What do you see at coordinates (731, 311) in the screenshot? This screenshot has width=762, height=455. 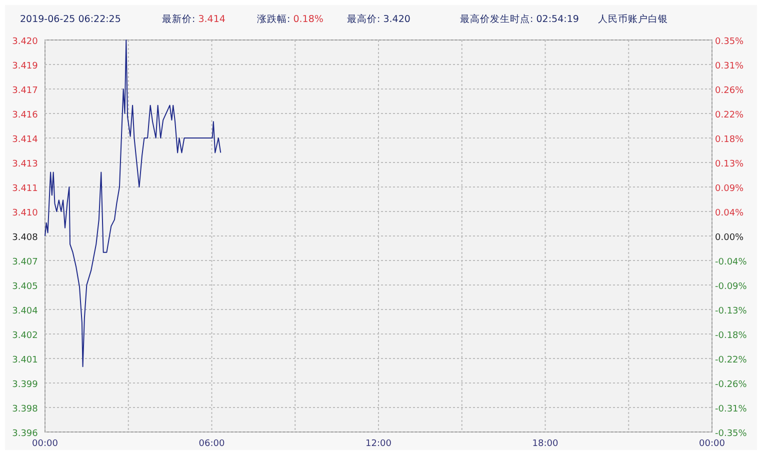 I see `y2-tick-label: -0.13%` at bounding box center [731, 311].